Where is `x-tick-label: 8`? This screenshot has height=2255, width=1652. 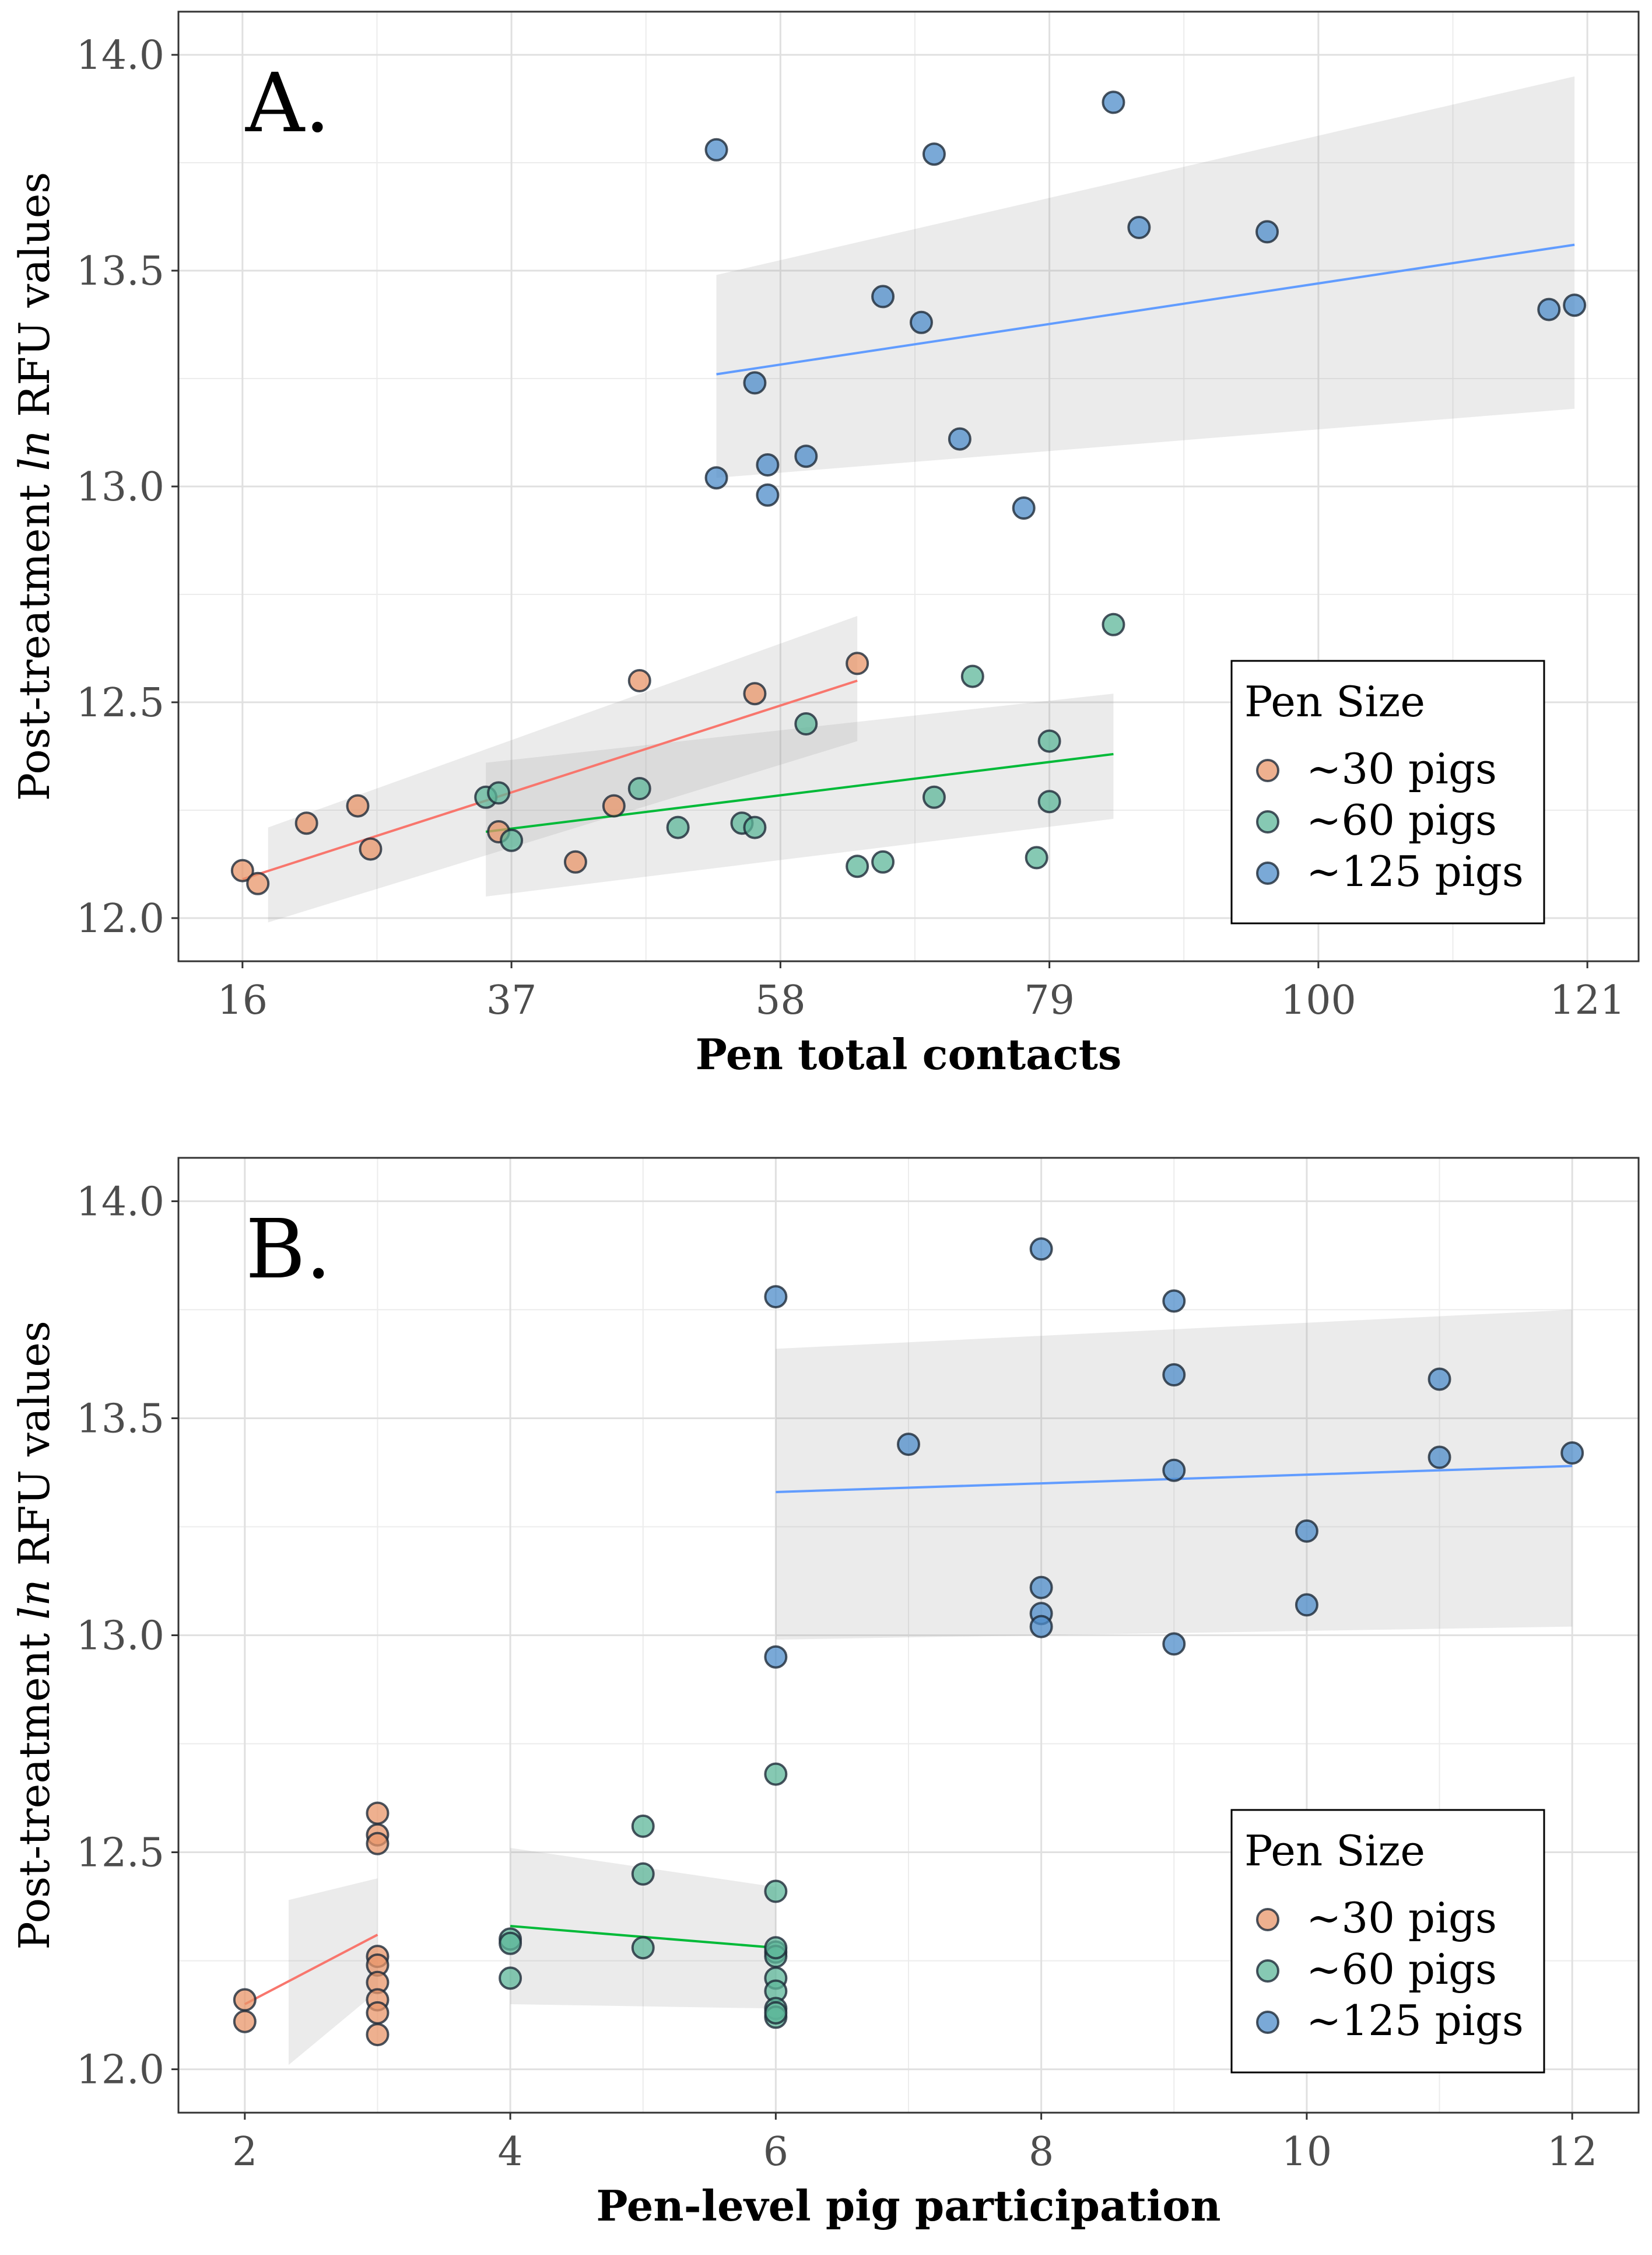
x-tick-label: 8 is located at coordinates (1041, 2152).